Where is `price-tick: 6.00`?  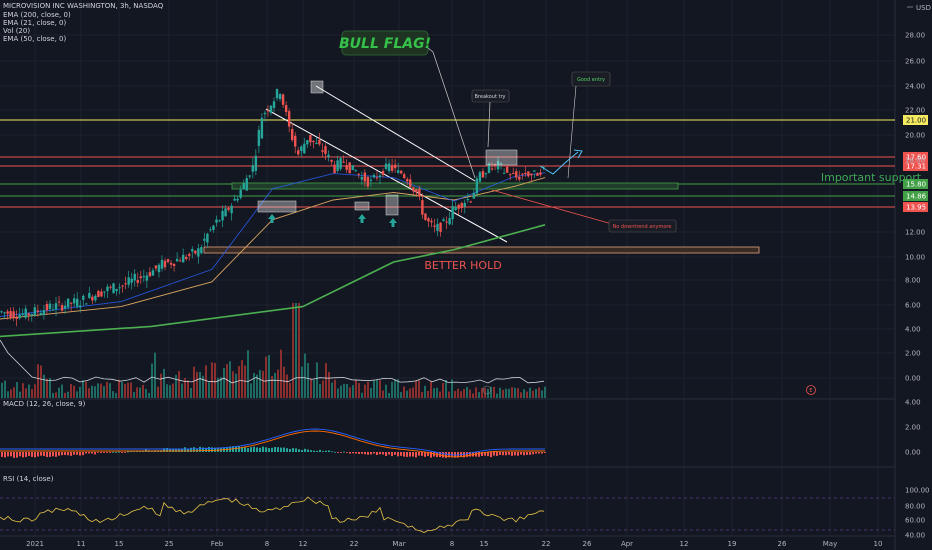
price-tick: 6.00 is located at coordinates (913, 306).